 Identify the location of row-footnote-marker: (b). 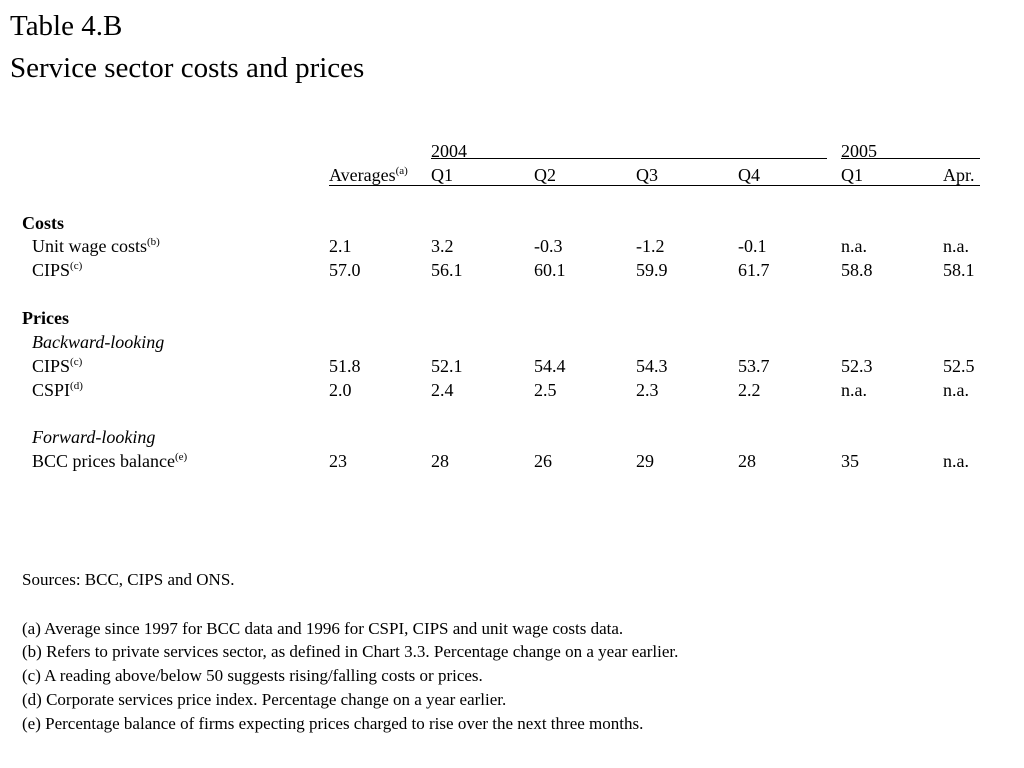
(153, 242).